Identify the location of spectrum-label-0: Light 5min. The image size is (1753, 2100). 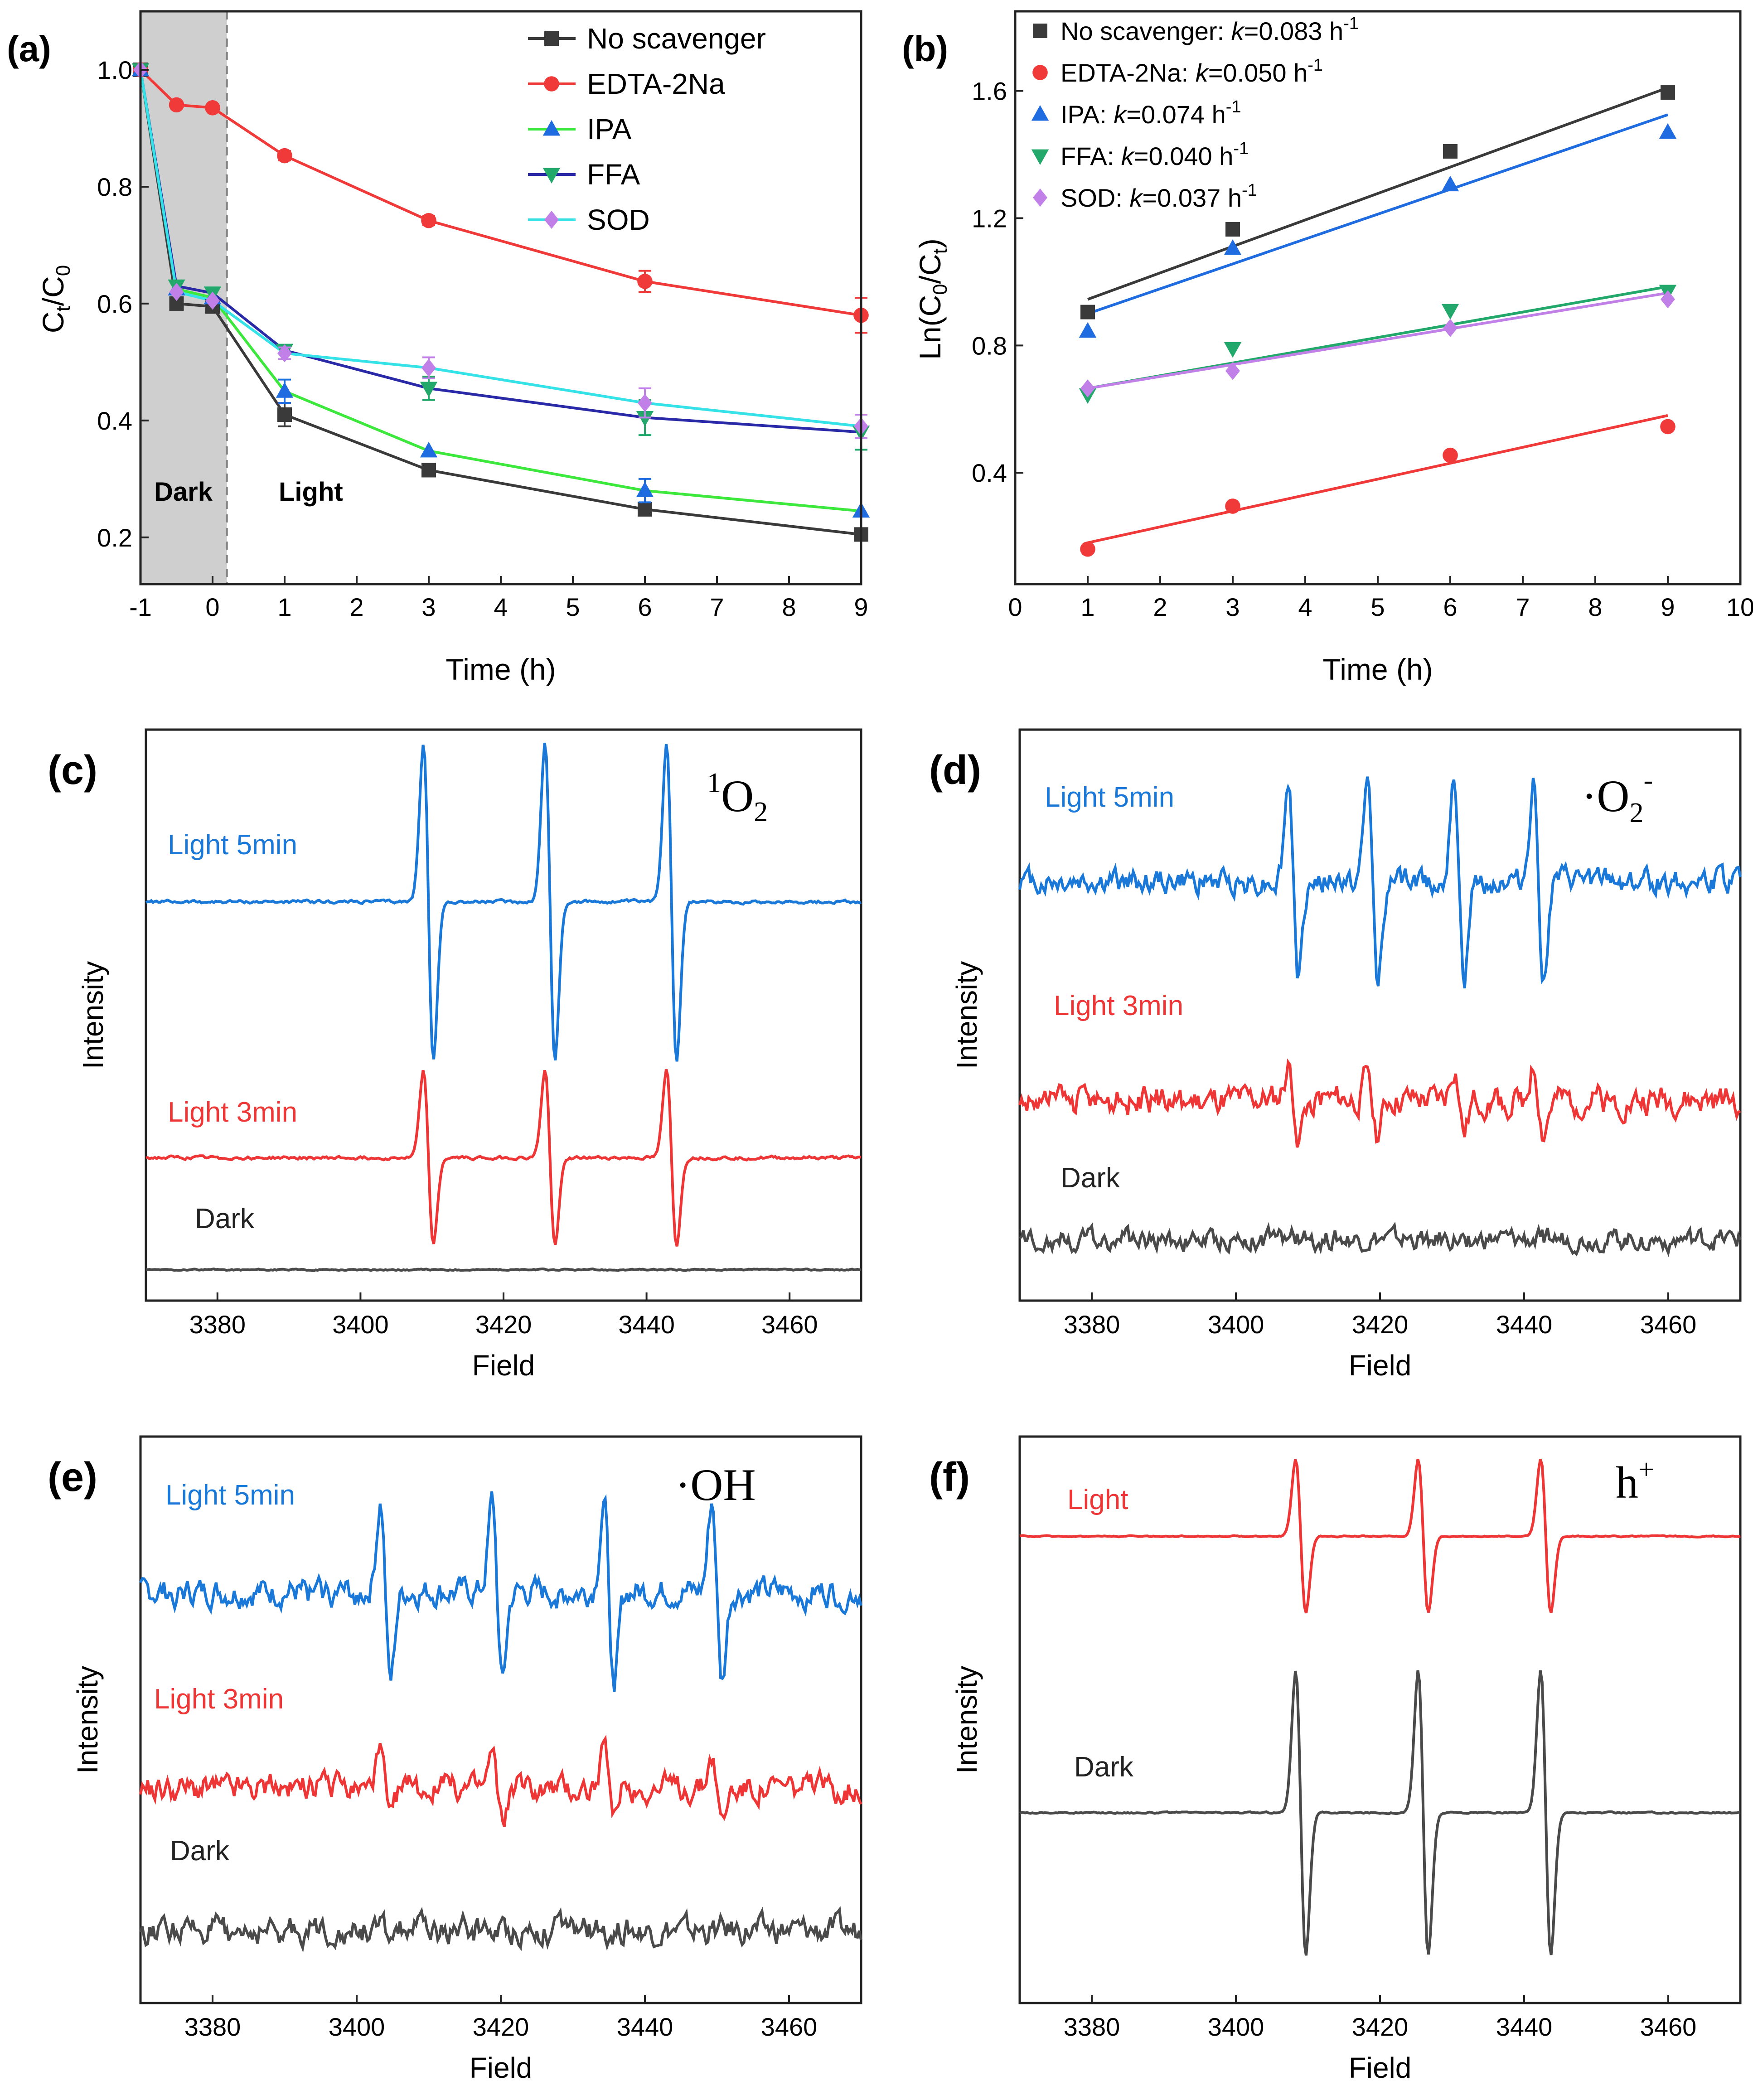
(1109, 797).